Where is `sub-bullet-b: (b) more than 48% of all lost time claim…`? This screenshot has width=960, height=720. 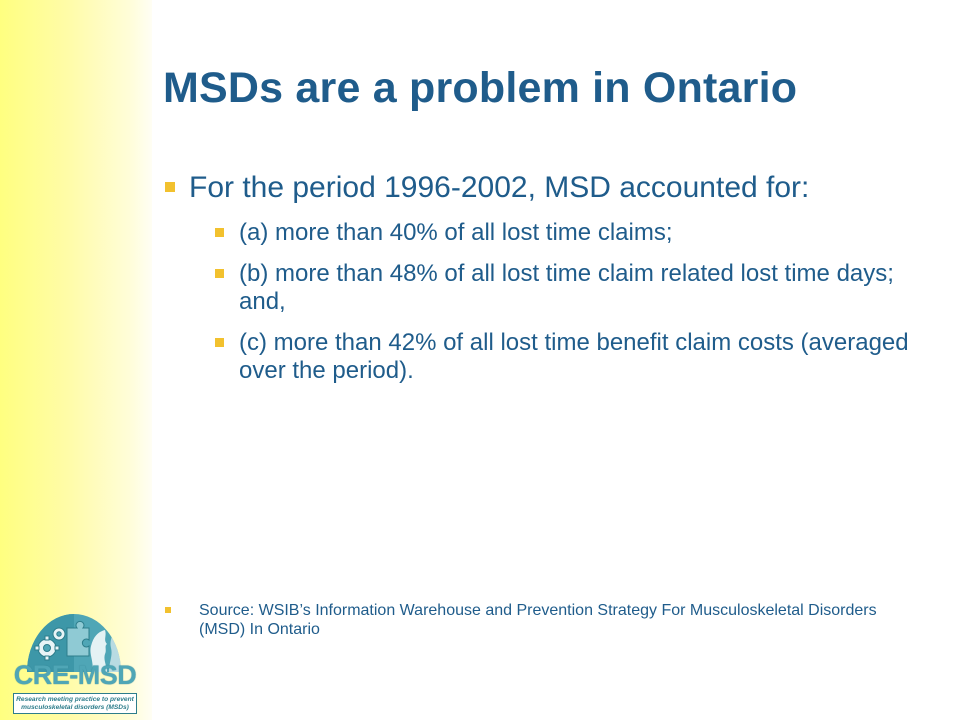
sub-bullet-b: (b) more than 48% of all lost time claim… is located at coordinates (568, 288).